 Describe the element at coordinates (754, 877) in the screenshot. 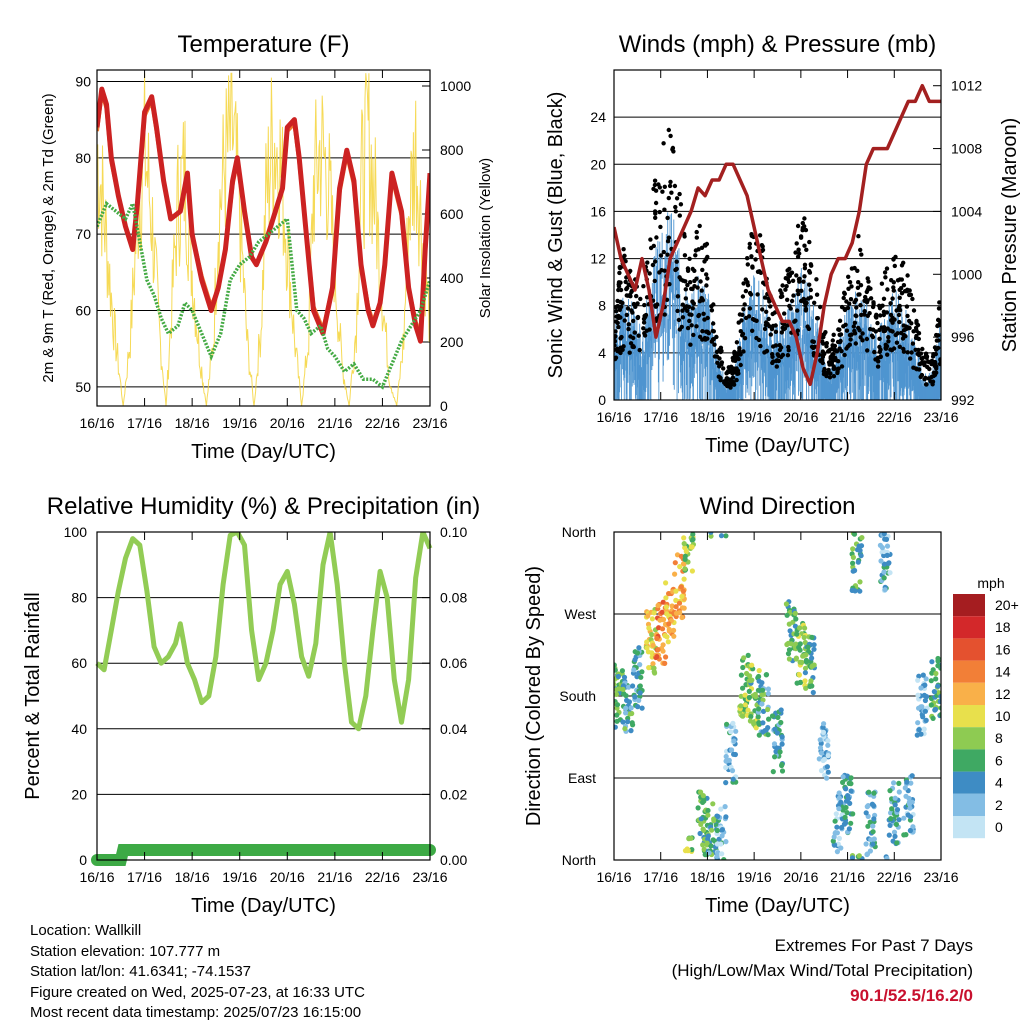

I see `direction-xtick-label: 19/16` at that location.